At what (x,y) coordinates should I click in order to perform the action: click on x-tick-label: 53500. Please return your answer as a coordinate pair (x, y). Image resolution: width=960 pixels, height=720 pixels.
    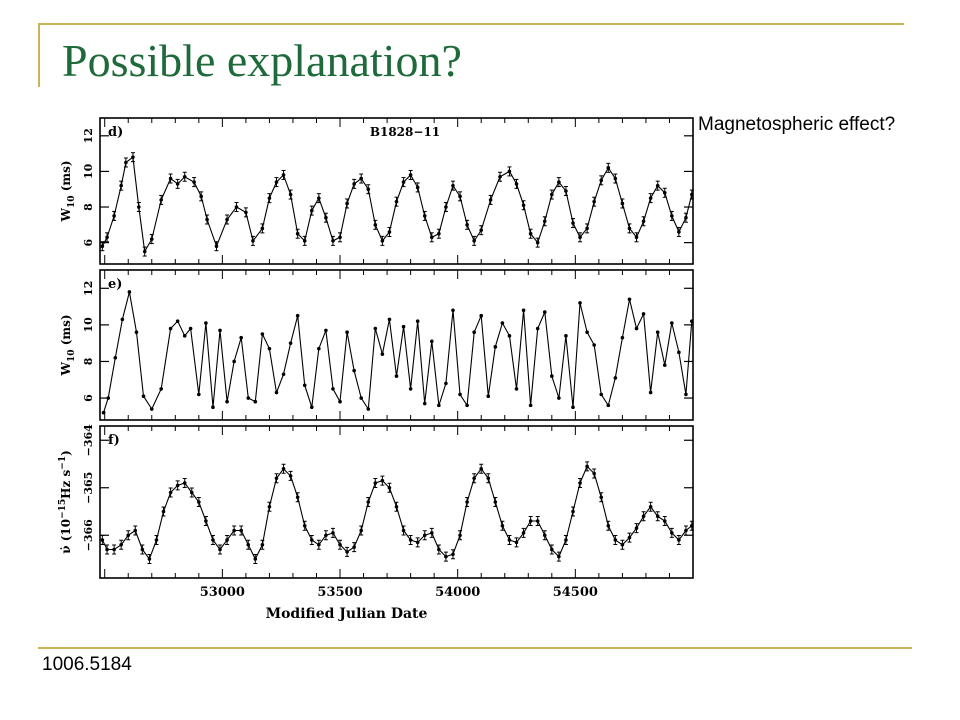
    Looking at the image, I should click on (339, 592).